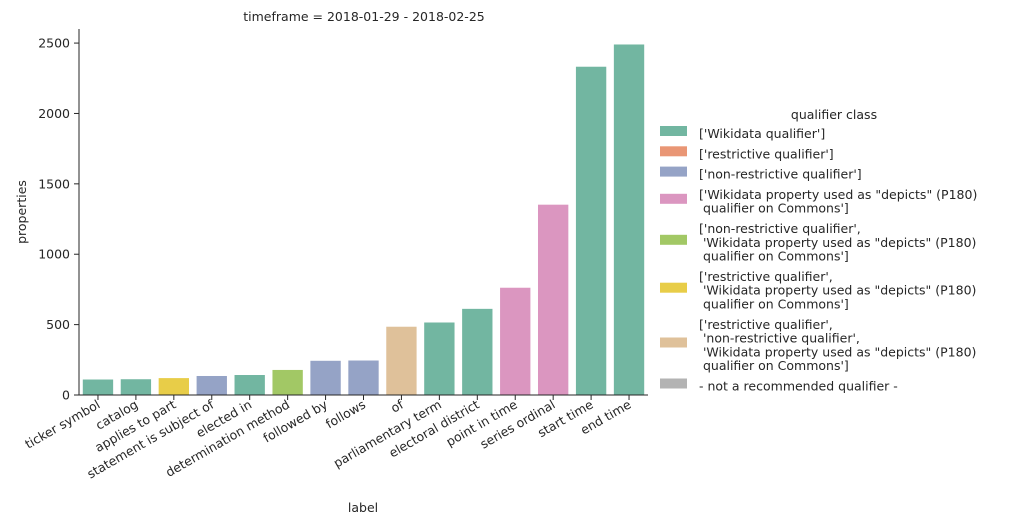  I want to click on legend-title: qualifier class, so click(834, 114).